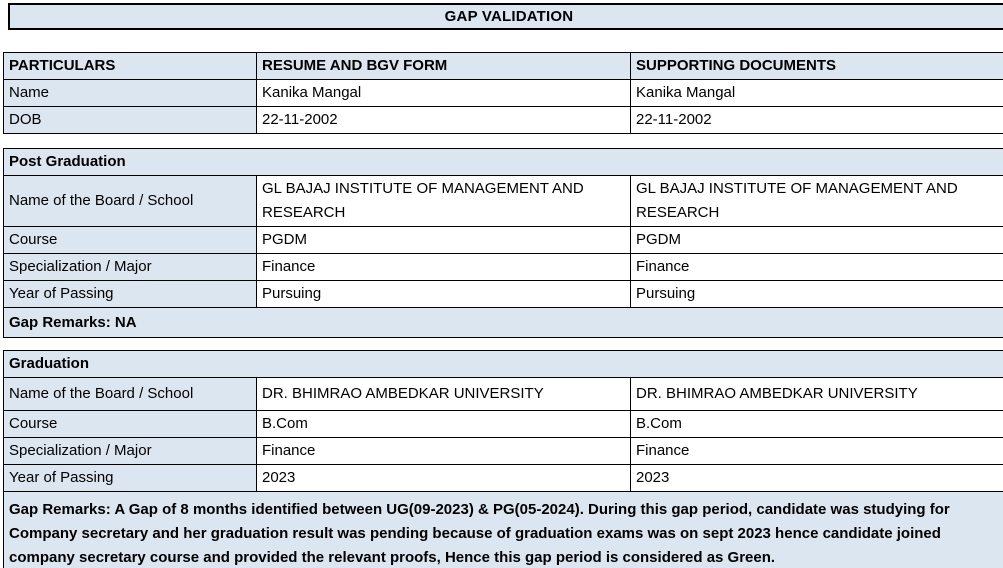 The image size is (1003, 568). What do you see at coordinates (816, 424) in the screenshot?
I see `grad-course-supporting-value: B.Com` at bounding box center [816, 424].